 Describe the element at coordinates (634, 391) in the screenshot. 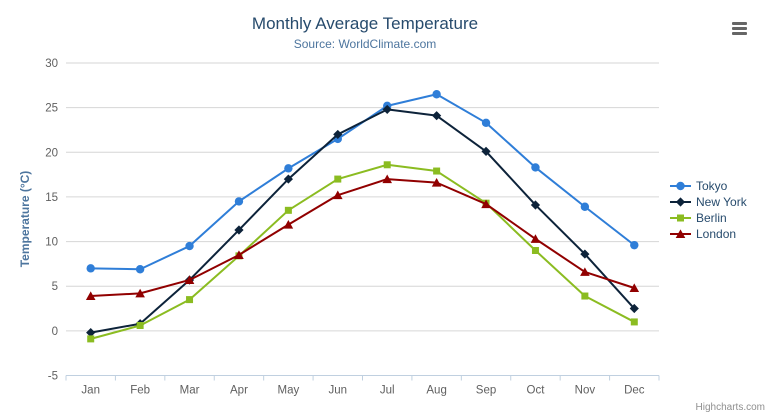

I see `x-axis-label: Dec` at that location.